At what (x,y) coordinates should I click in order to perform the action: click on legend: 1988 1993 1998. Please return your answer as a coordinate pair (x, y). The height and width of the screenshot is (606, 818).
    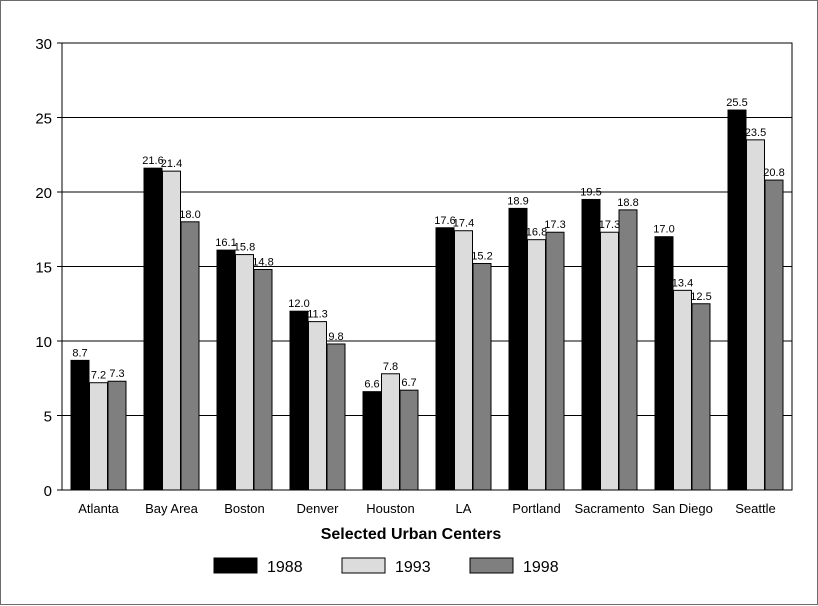
    Looking at the image, I should click on (386, 566).